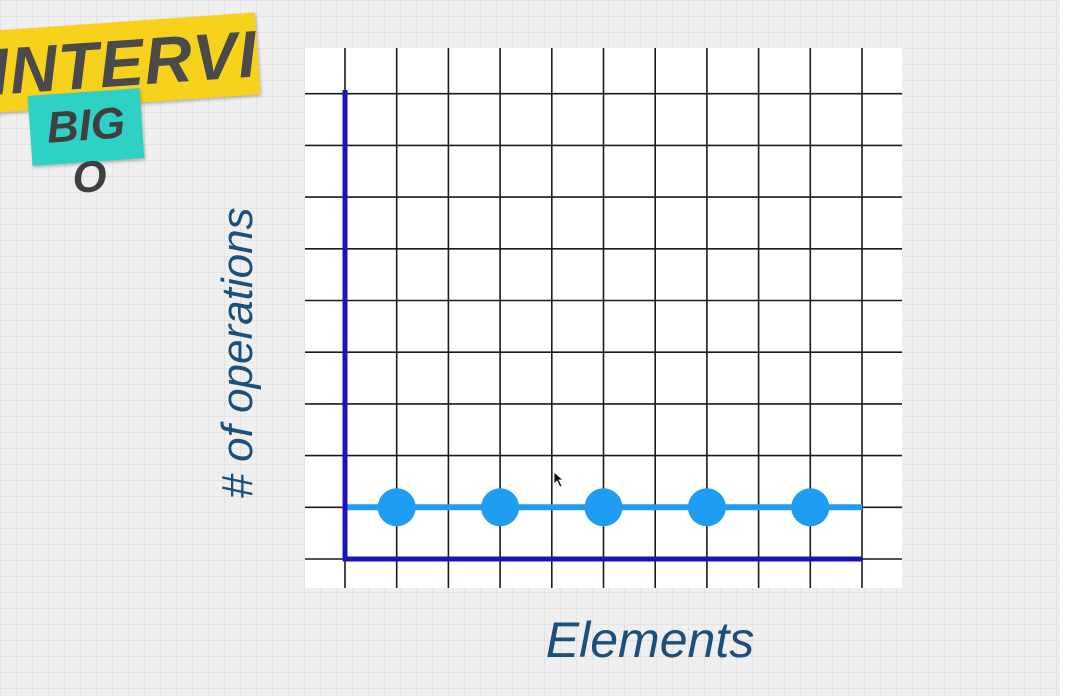 Image resolution: width=1088 pixels, height=696 pixels. Describe the element at coordinates (559, 479) in the screenshot. I see `mouse-cursor-icon` at that location.